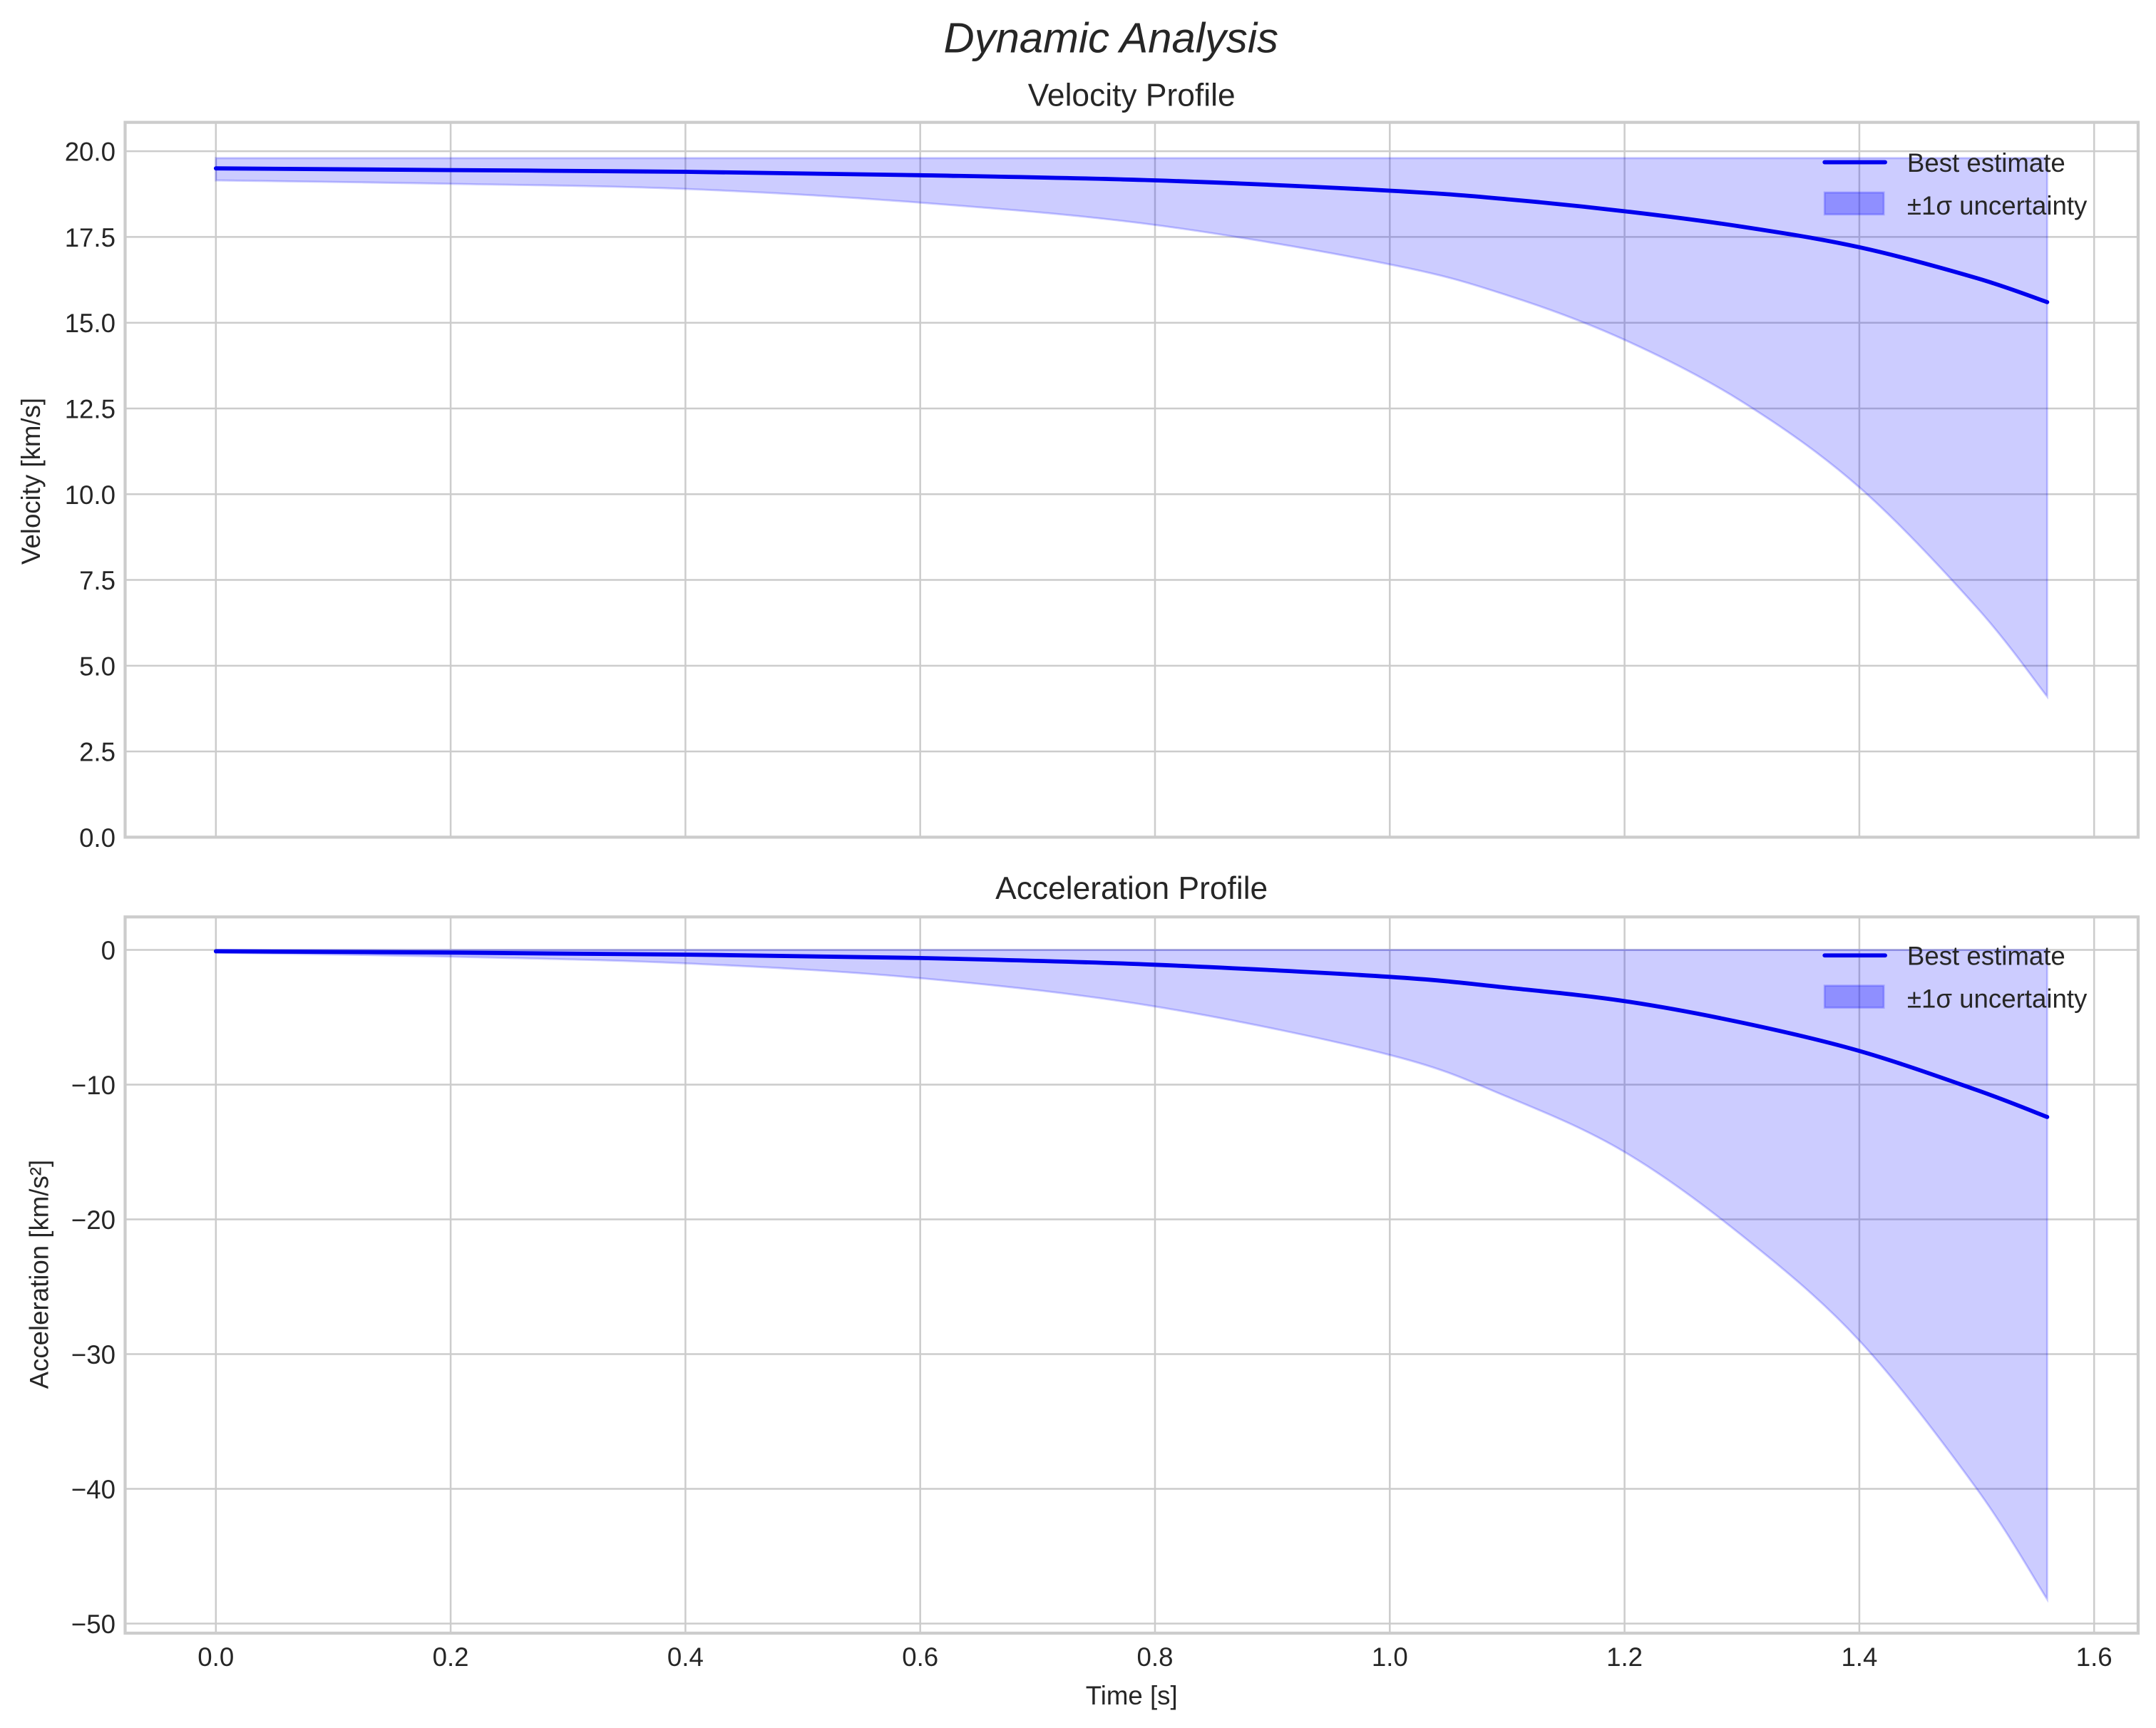 This screenshot has width=2156, height=1728. What do you see at coordinates (90, 323) in the screenshot?
I see `y-tick-label: 15.0` at bounding box center [90, 323].